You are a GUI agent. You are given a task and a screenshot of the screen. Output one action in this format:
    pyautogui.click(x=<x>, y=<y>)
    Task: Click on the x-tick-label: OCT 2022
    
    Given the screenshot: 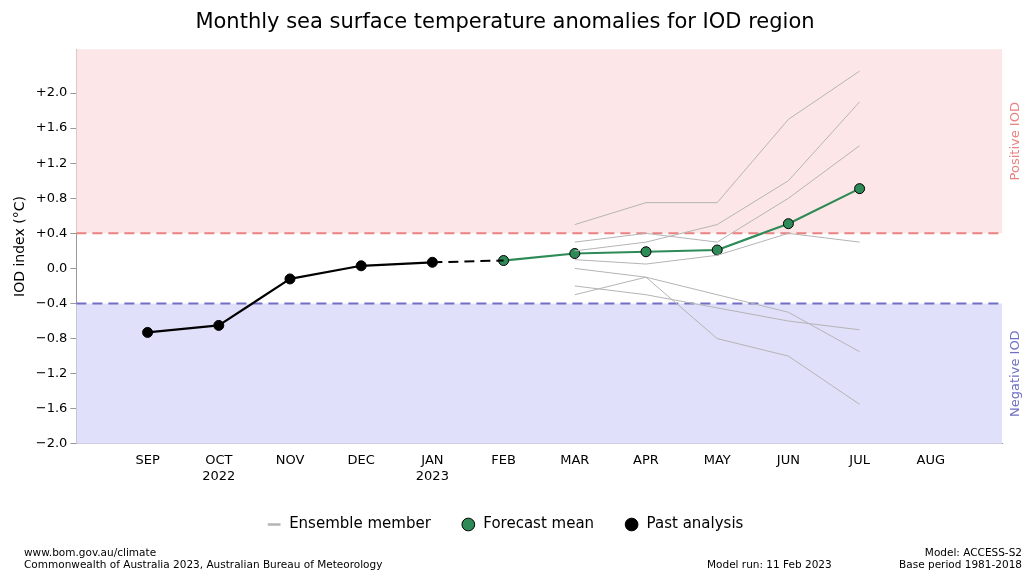 What is the action you would take?
    pyautogui.click(x=219, y=467)
    